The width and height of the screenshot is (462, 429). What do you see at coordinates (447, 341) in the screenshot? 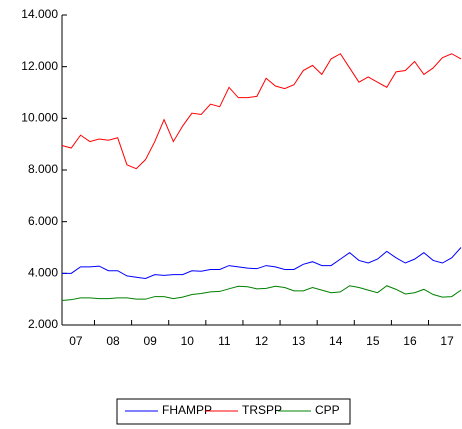
I see `x-tick-label: 17` at bounding box center [447, 341].